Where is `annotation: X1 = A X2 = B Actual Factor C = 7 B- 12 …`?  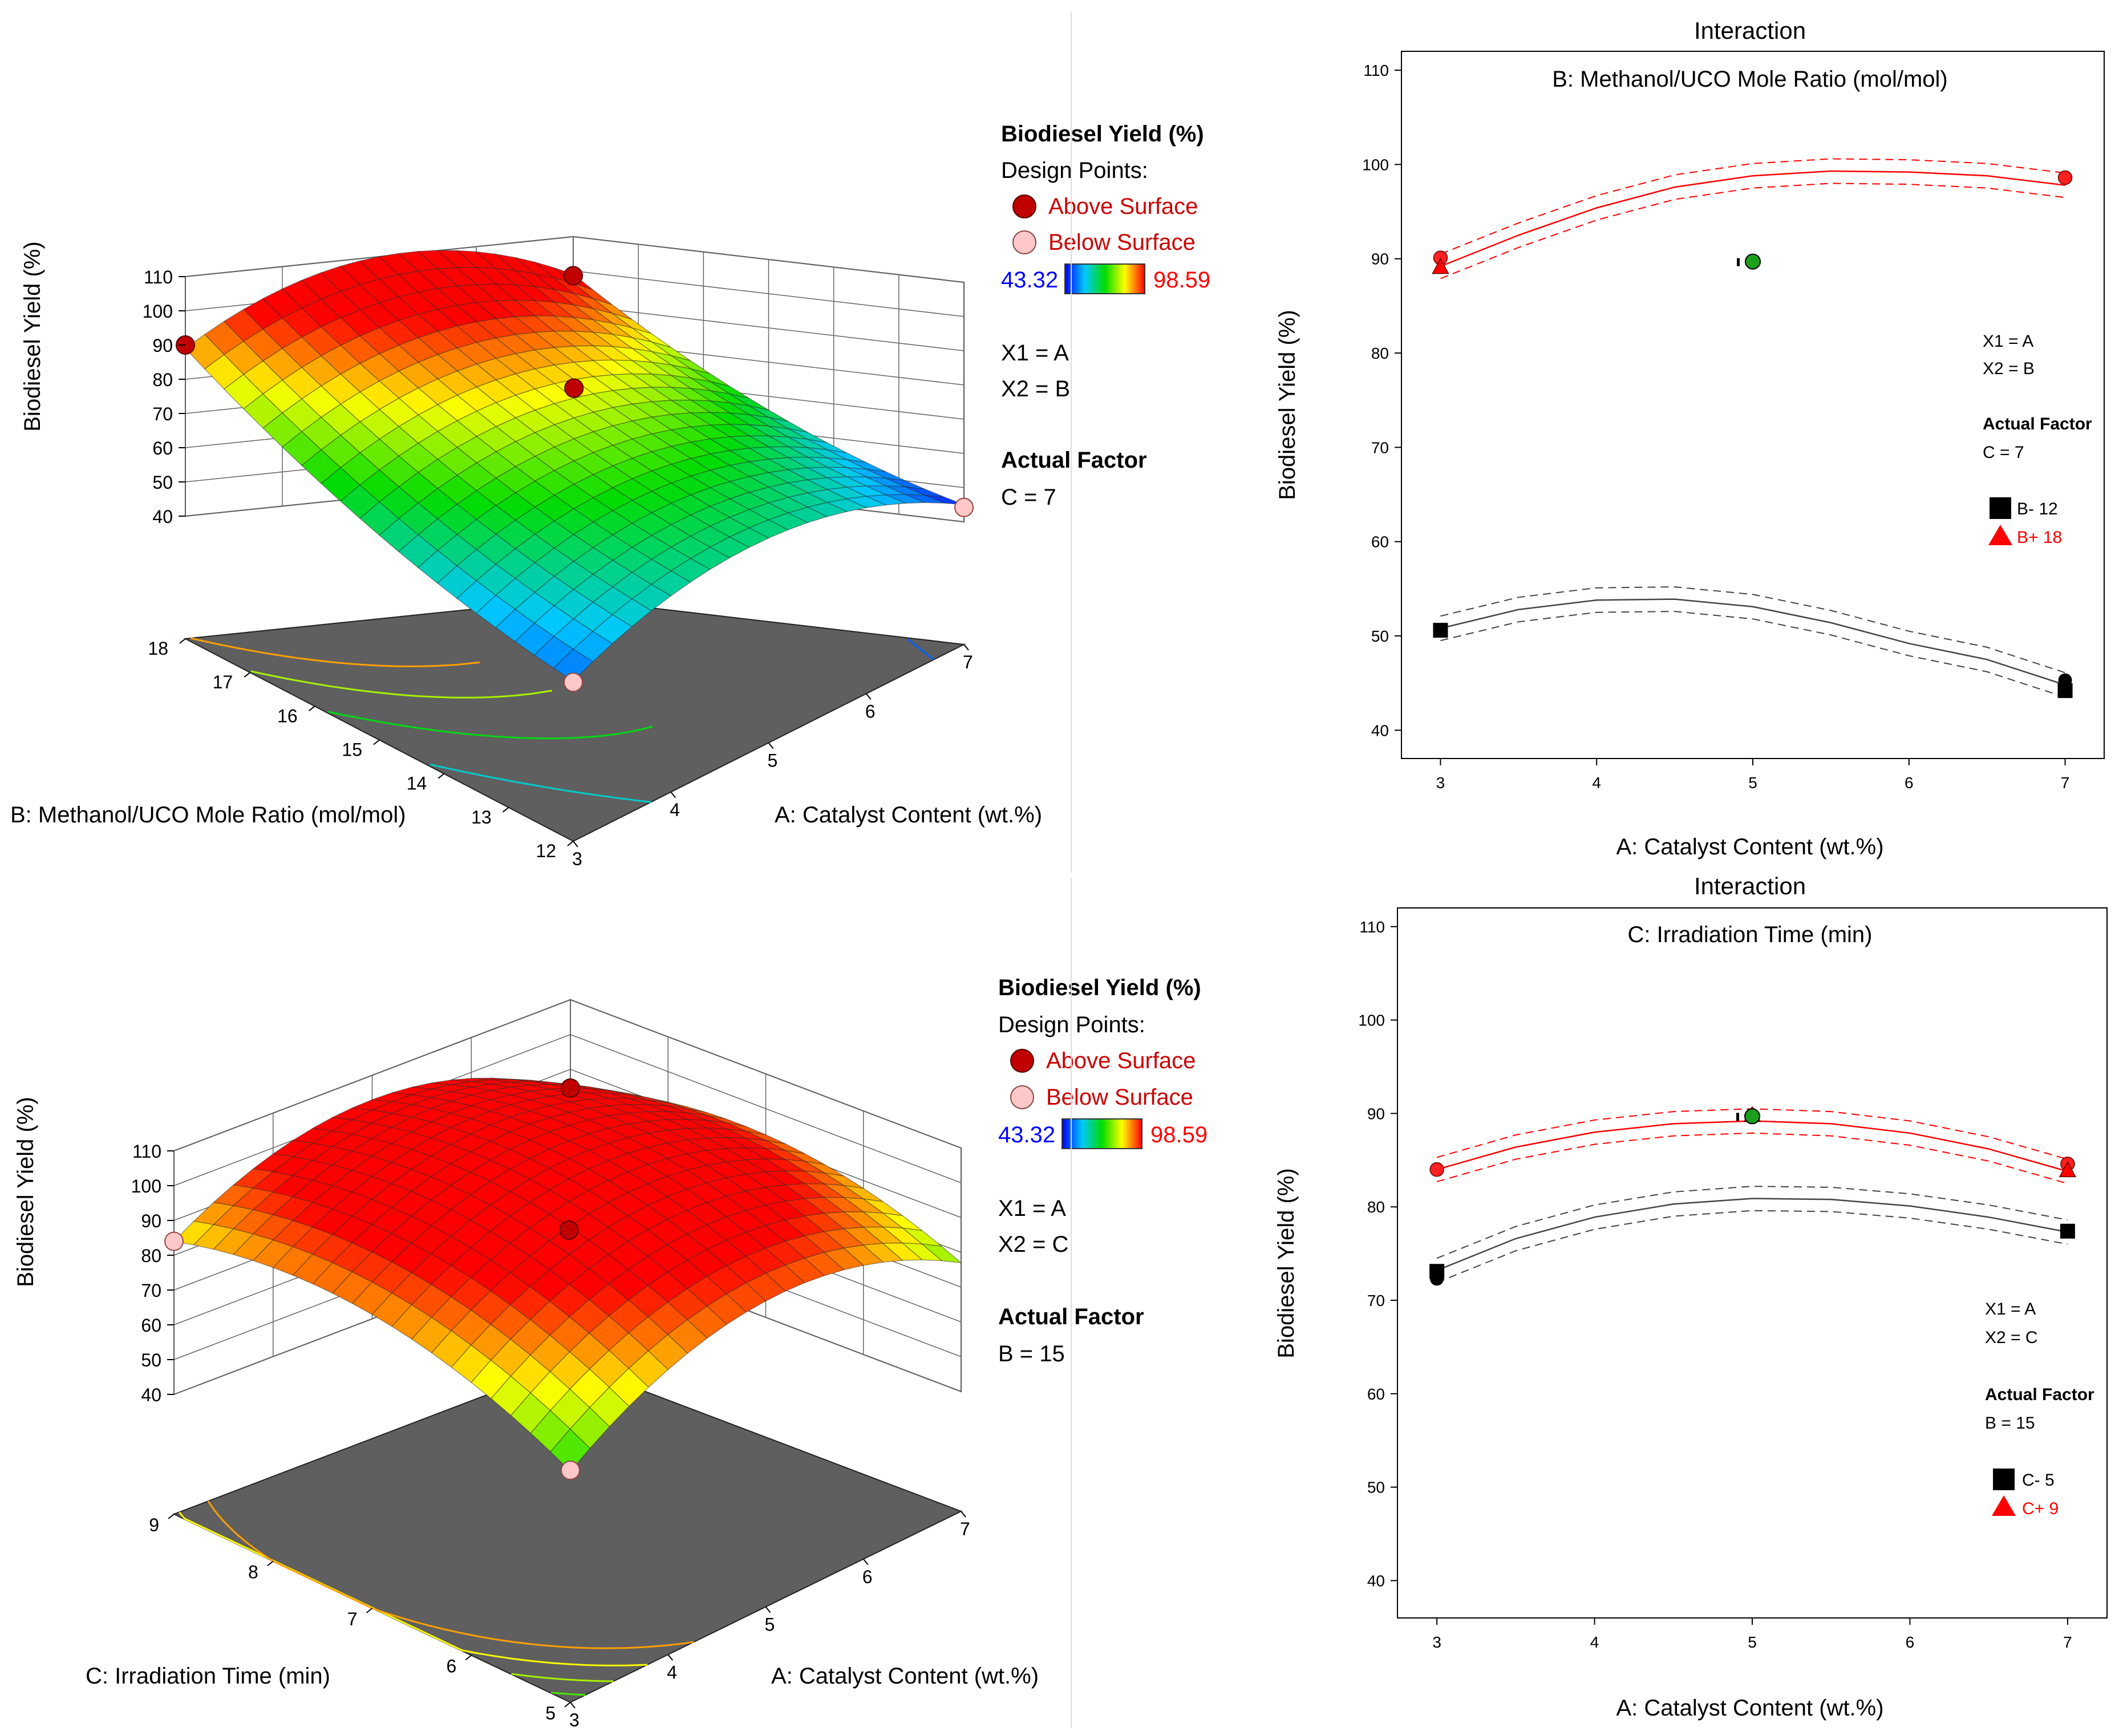
annotation: X1 = A X2 = B Actual Factor C = 7 B- 12 … is located at coordinates (2037, 439).